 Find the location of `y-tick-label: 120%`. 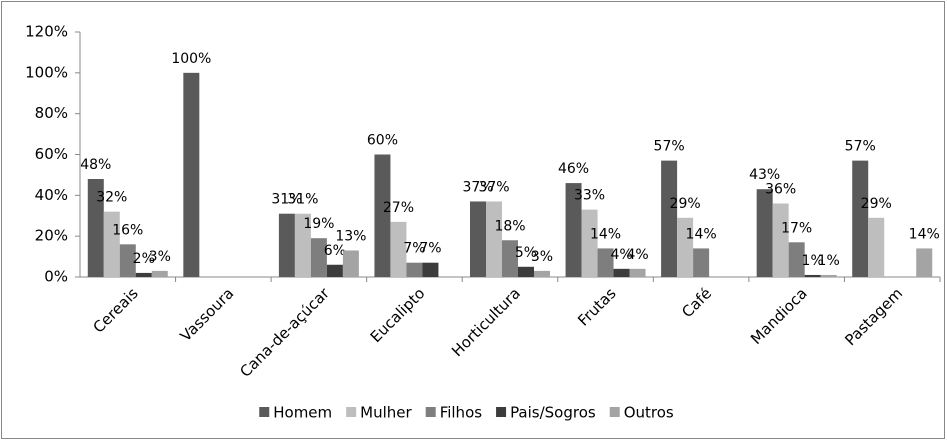

y-tick-label: 120% is located at coordinates (46, 32).